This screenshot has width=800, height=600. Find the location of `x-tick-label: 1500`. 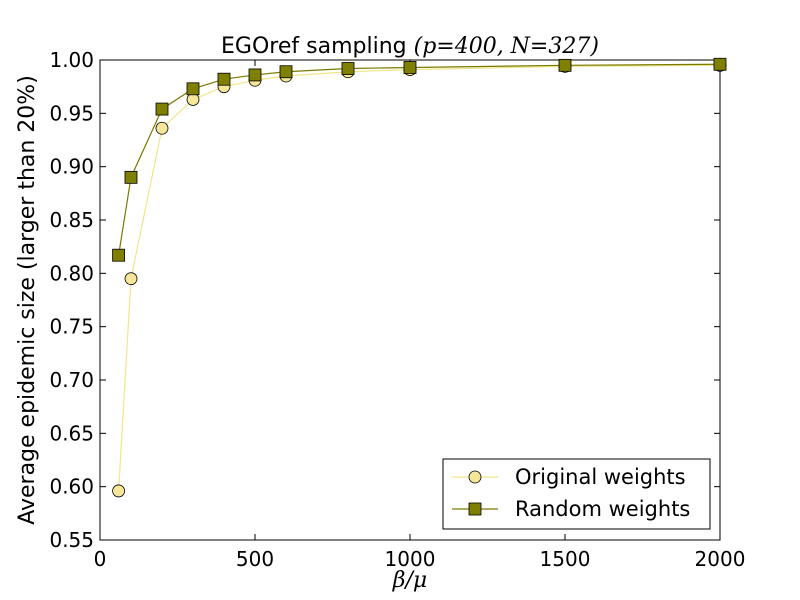

x-tick-label: 1500 is located at coordinates (565, 559).